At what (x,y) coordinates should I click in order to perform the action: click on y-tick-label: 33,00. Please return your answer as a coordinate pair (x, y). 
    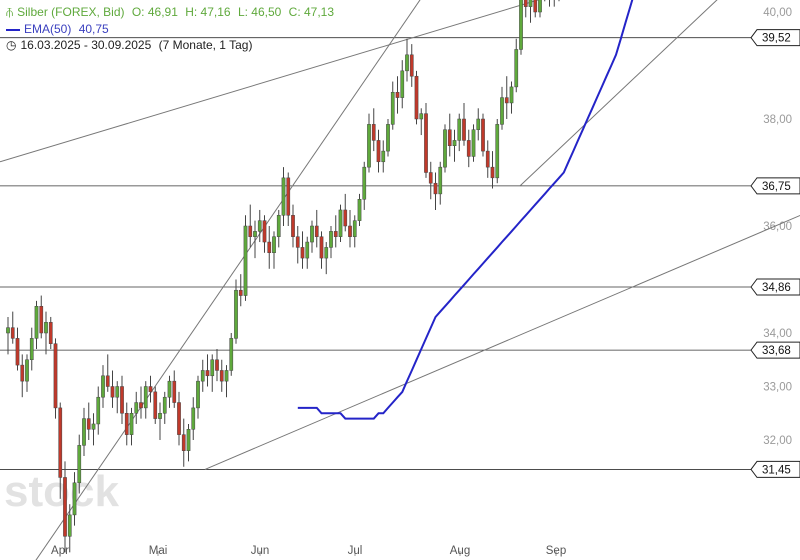
    Looking at the image, I should click on (777, 388).